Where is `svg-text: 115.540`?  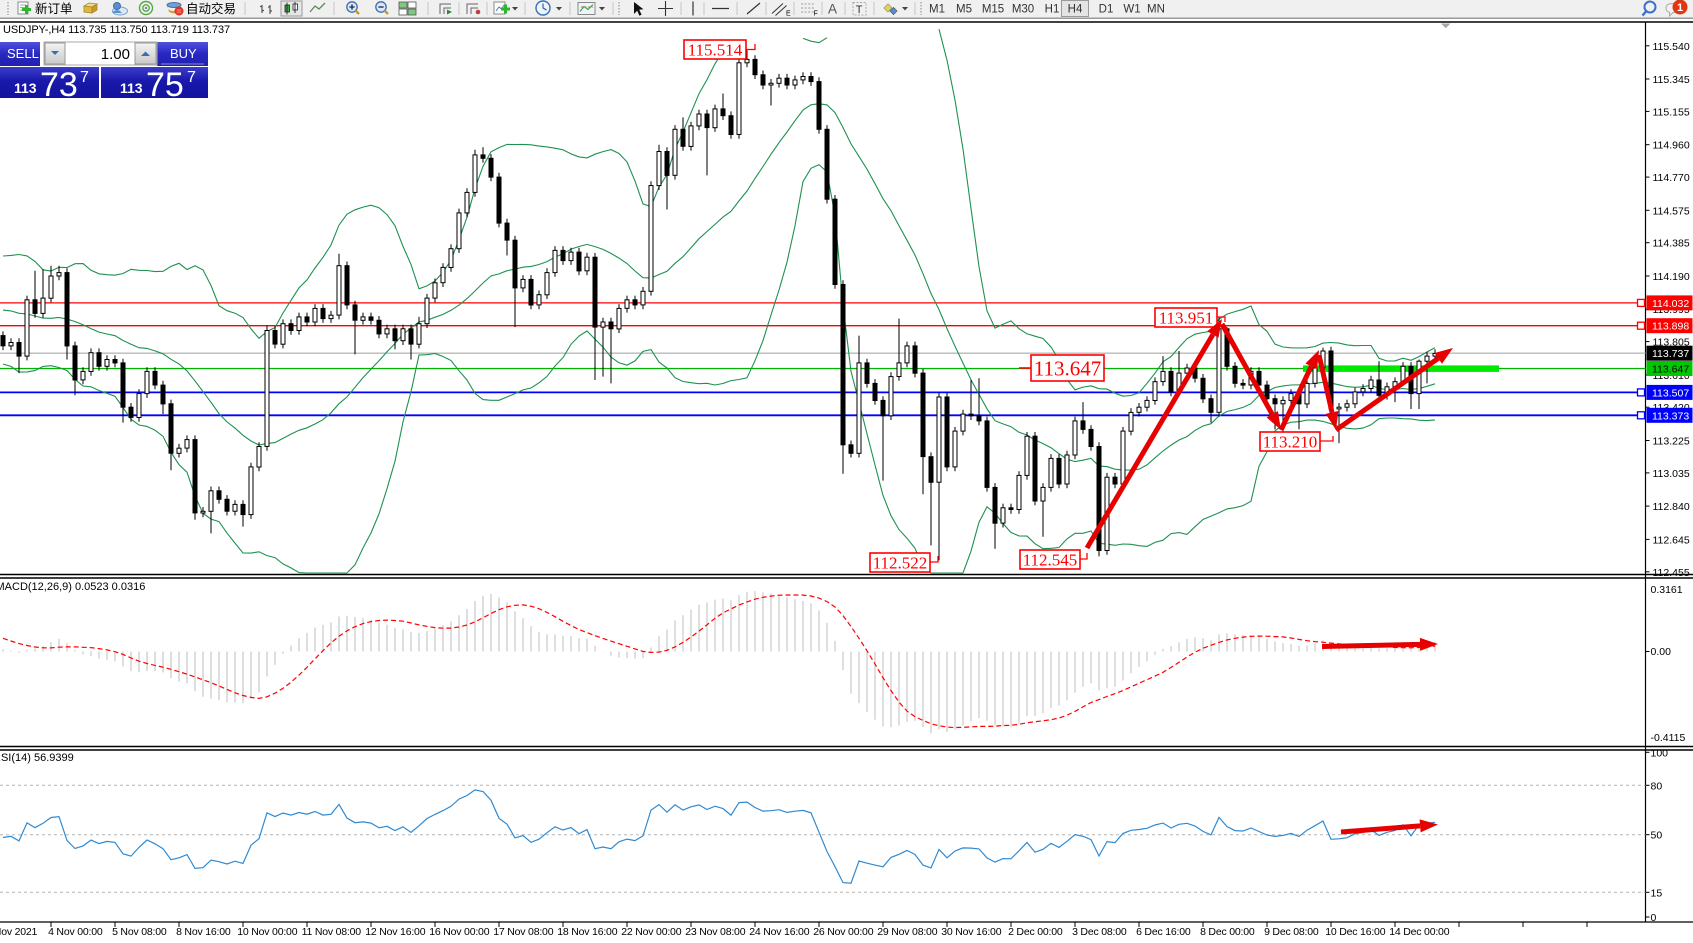 svg-text: 115.540 is located at coordinates (1671, 47).